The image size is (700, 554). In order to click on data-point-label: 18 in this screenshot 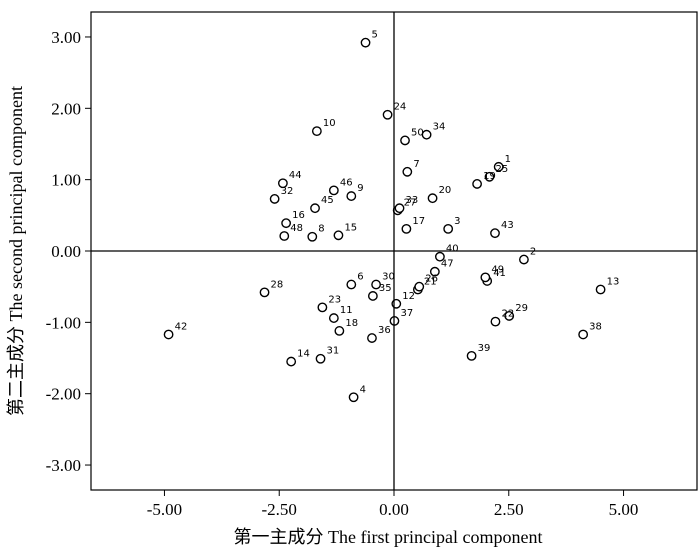, I will do `click(351, 323)`.